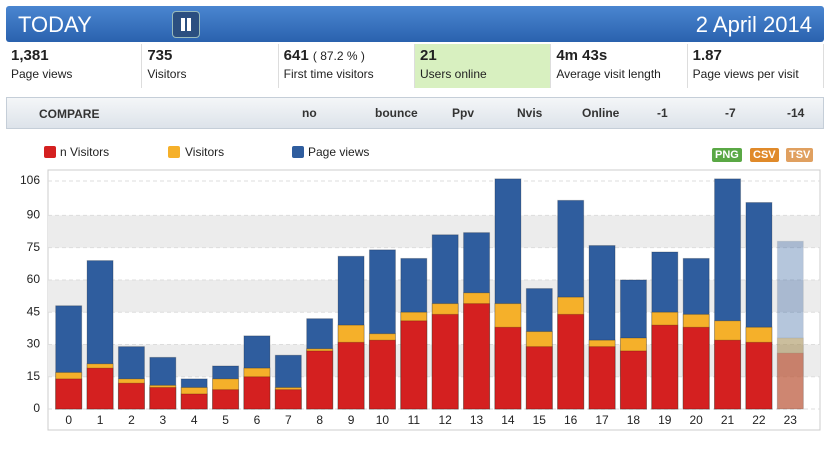 The height and width of the screenshot is (451, 830). Describe the element at coordinates (210, 66) in the screenshot. I see `stat: 735 Visitors` at that location.